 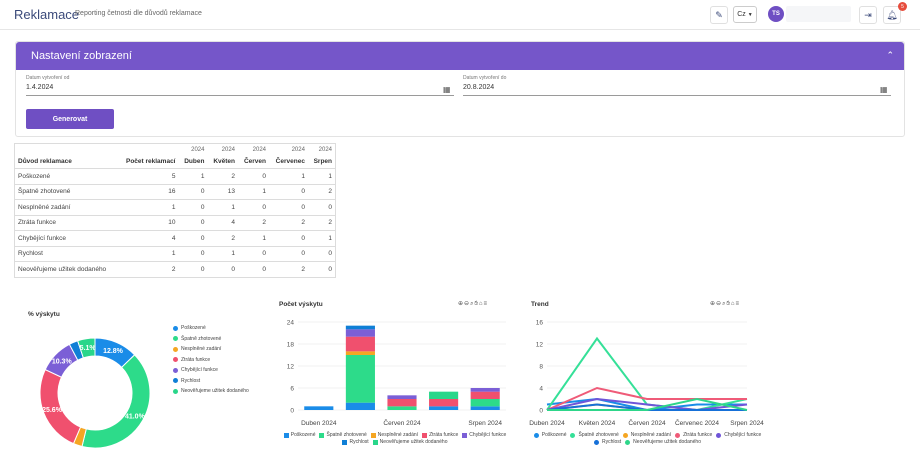 What do you see at coordinates (175, 254) in the screenshot?
I see `table-row: Rychlost 1 0 1 0 0 0` at bounding box center [175, 254].